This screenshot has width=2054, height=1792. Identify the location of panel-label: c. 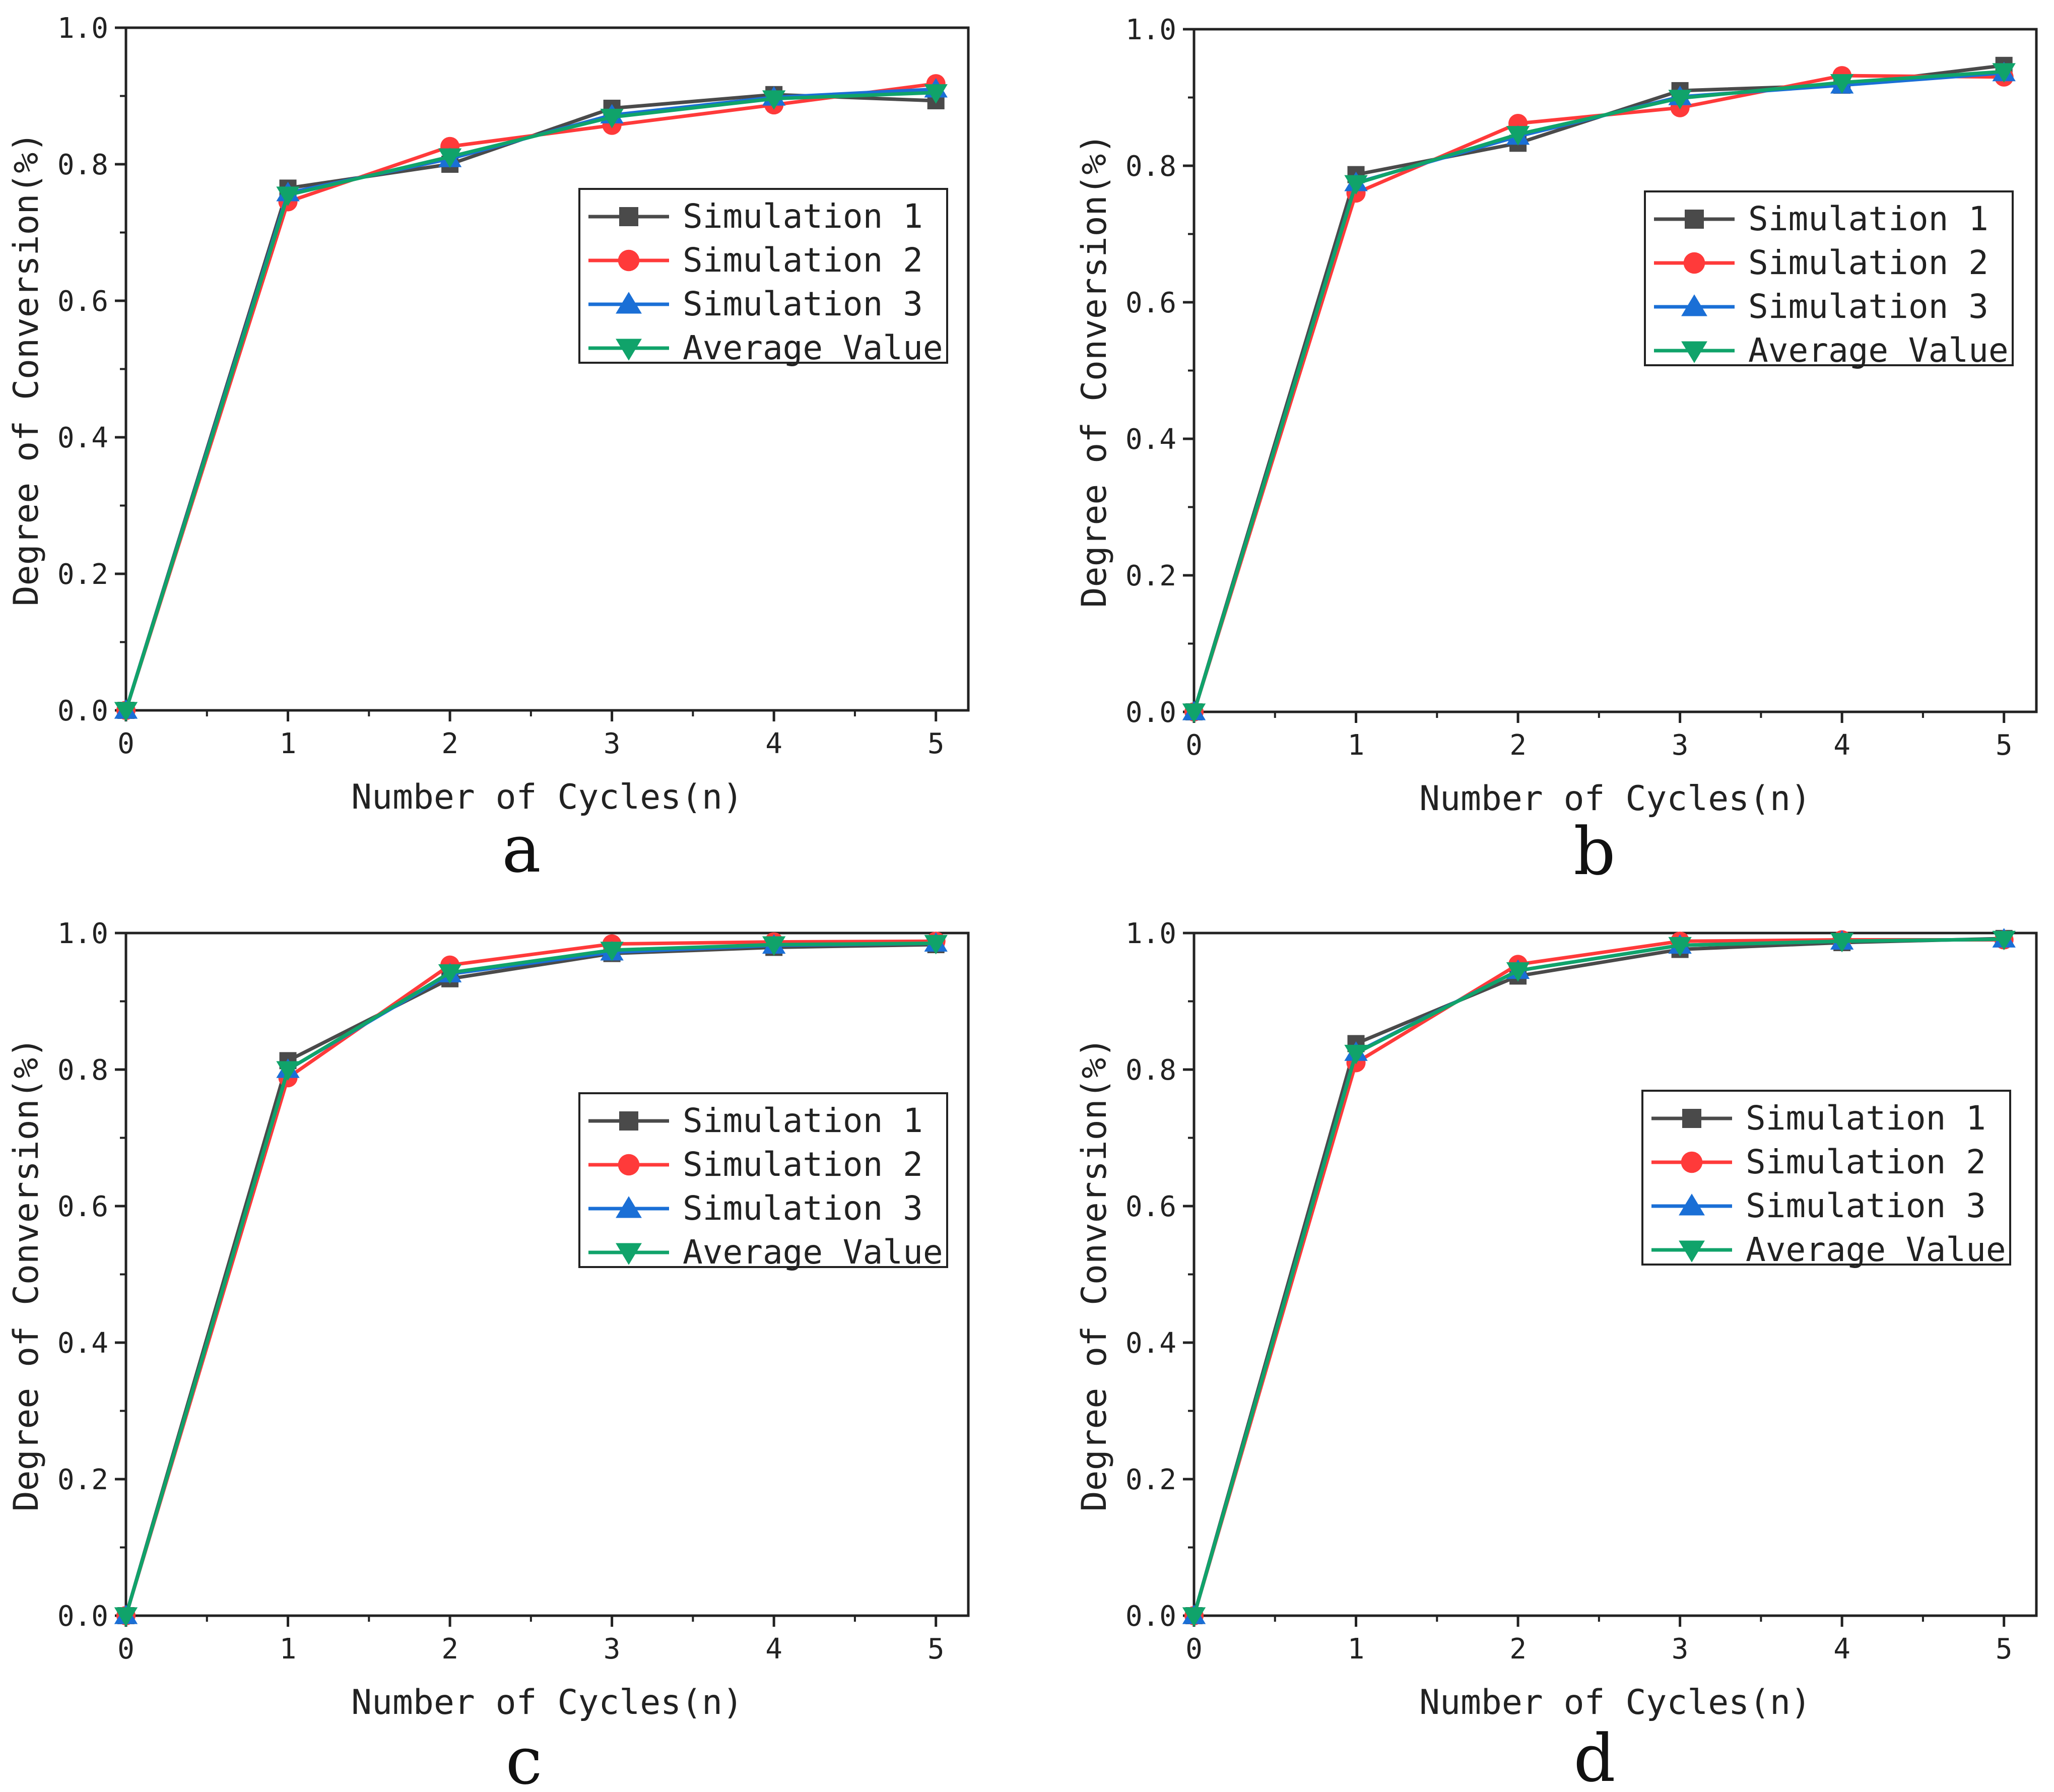
(524, 1757).